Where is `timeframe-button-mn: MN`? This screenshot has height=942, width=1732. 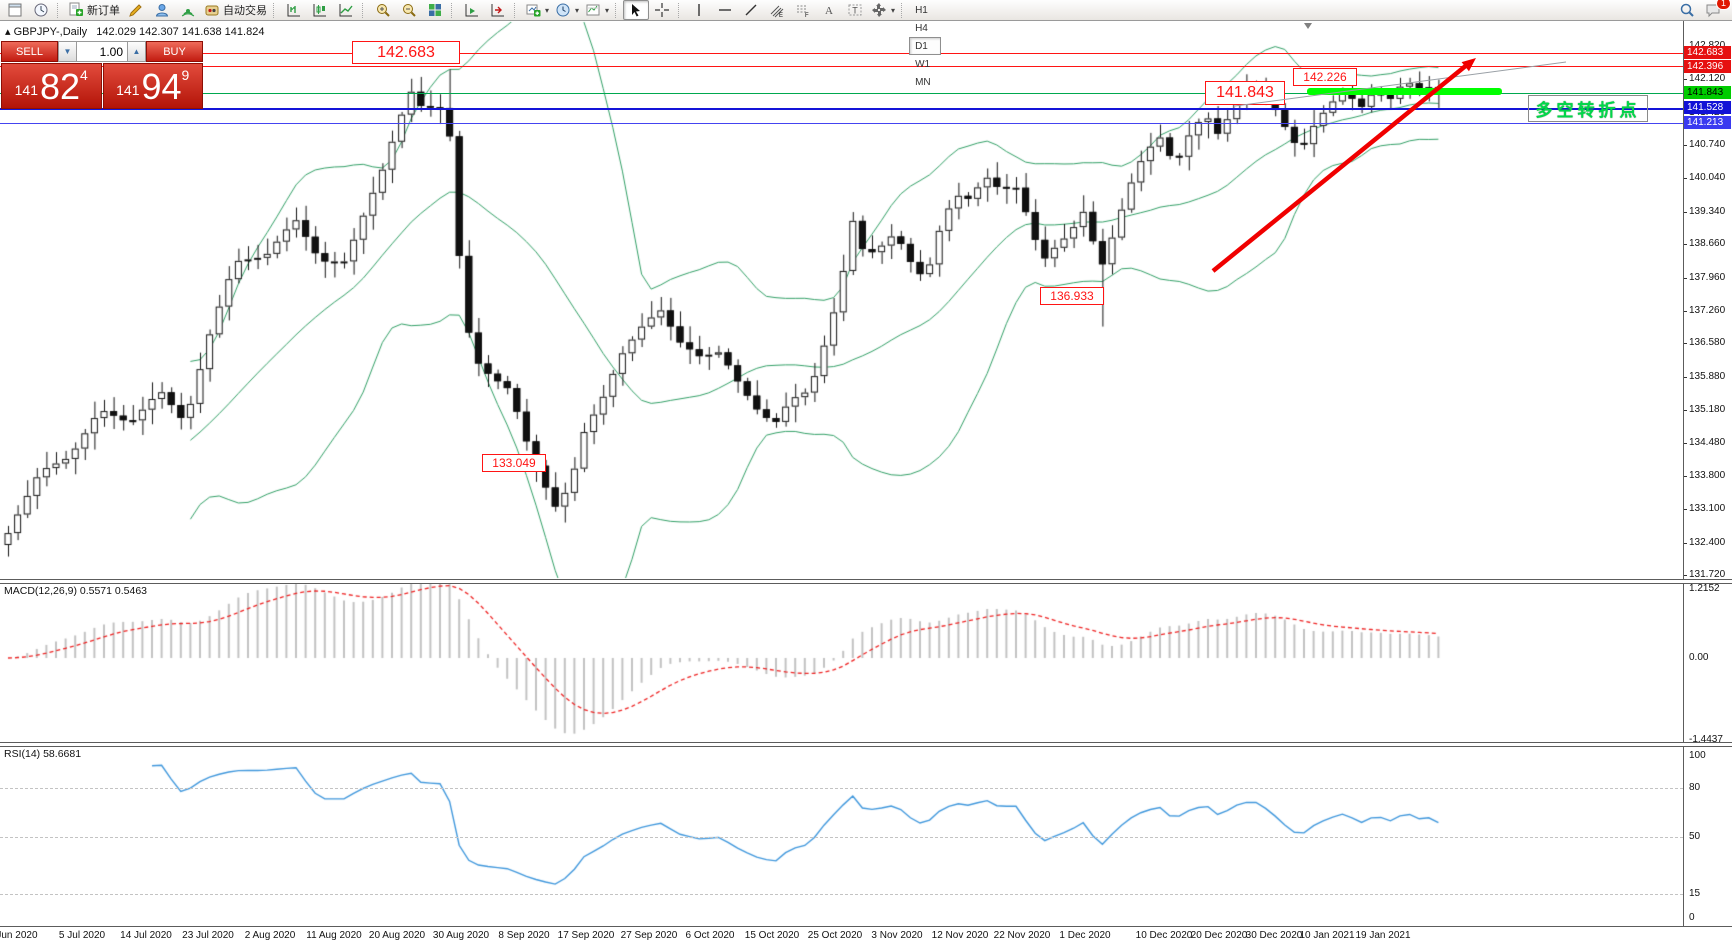
timeframe-button-mn: MN is located at coordinates (923, 82).